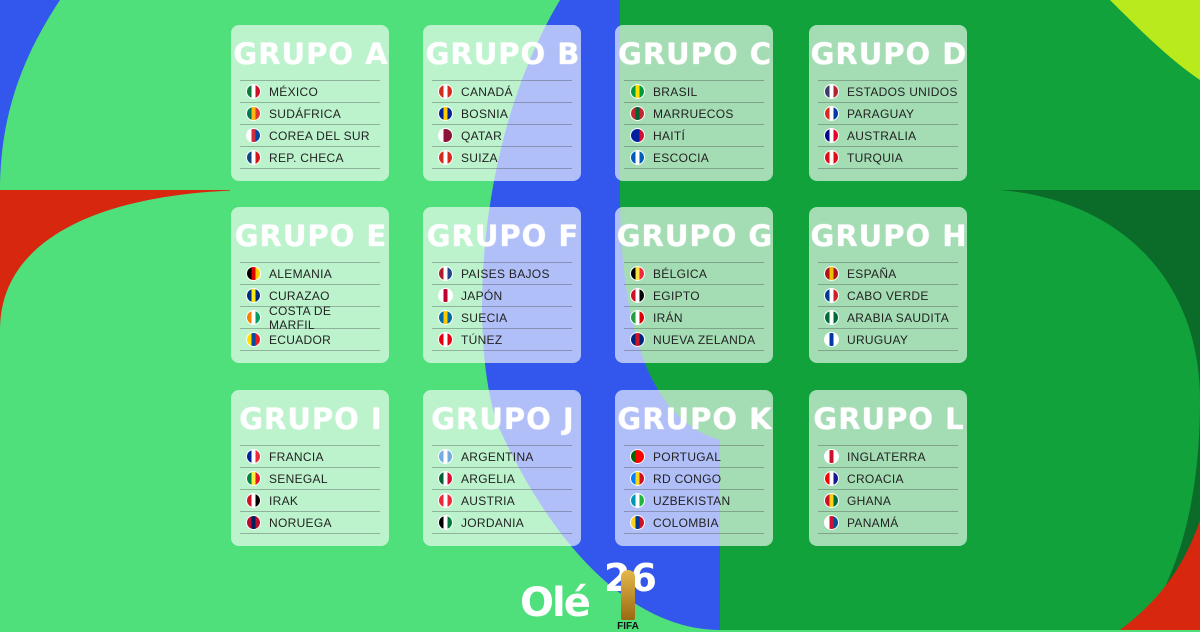  I want to click on group-title: GRUPO L, so click(889, 419).